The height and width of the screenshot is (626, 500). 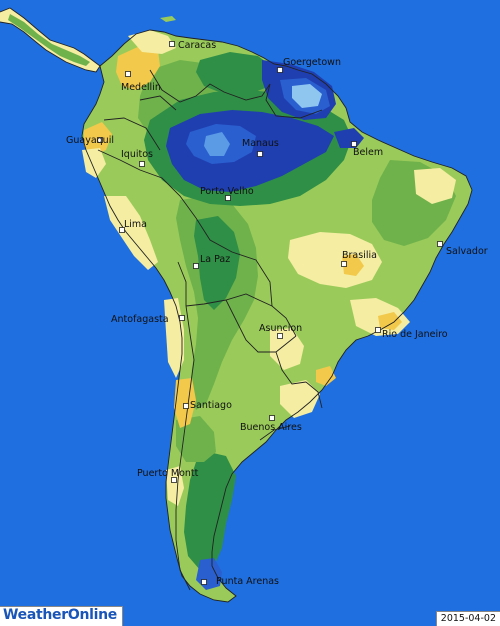 I want to click on city-marker-manaus, so click(x=260, y=154).